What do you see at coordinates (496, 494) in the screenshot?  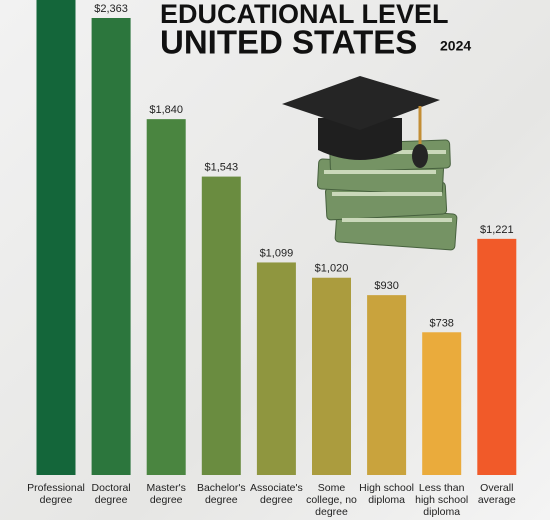 I see `x-tick-label: Overall average` at bounding box center [496, 494].